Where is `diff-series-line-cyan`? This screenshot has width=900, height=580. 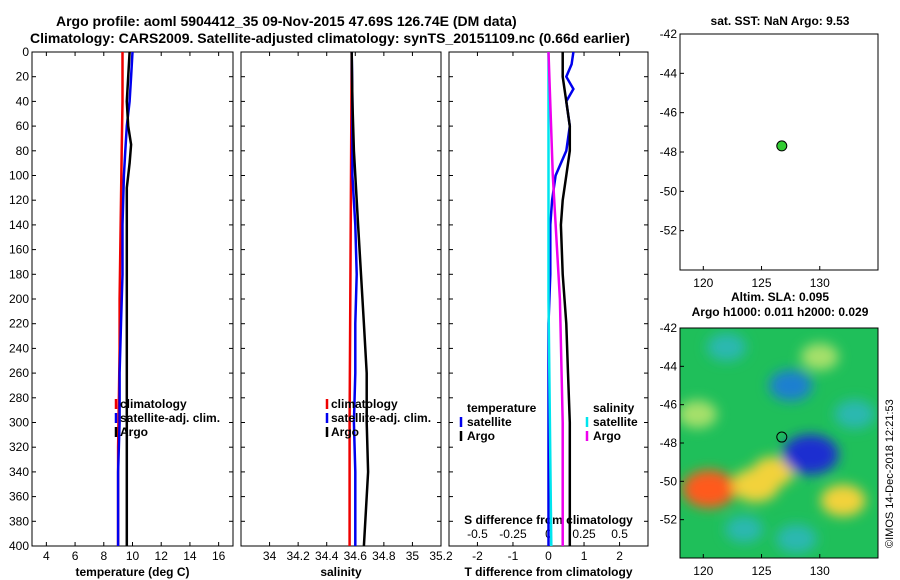
diff-series-line-cyan is located at coordinates (550, 299).